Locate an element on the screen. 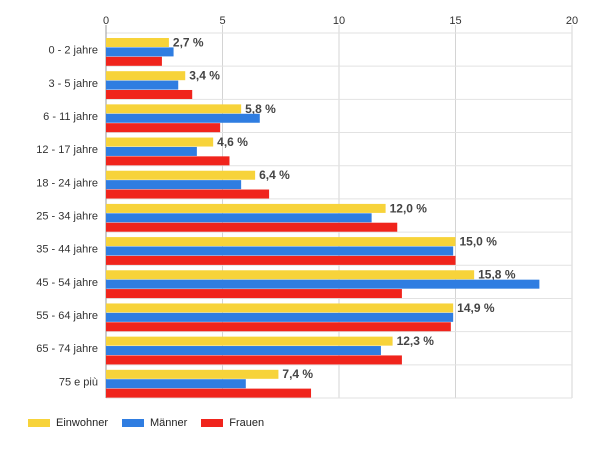  data-label: 15,8 % is located at coordinates (497, 275).